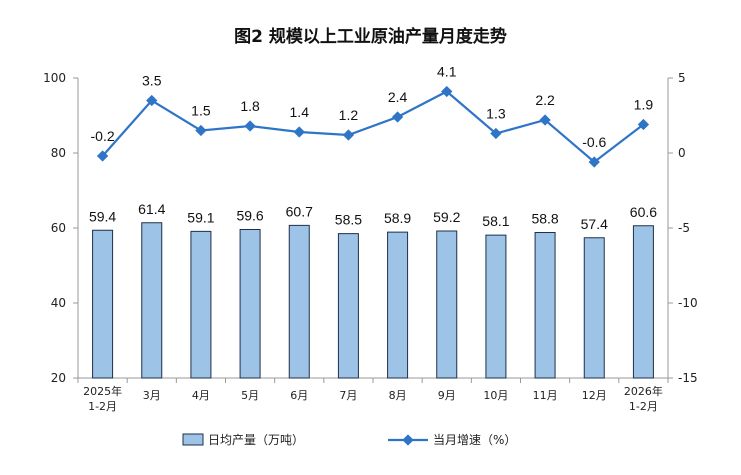  Describe the element at coordinates (370, 37) in the screenshot. I see `chart-title: 图2 规模以上工业原油产量月度走势` at that location.